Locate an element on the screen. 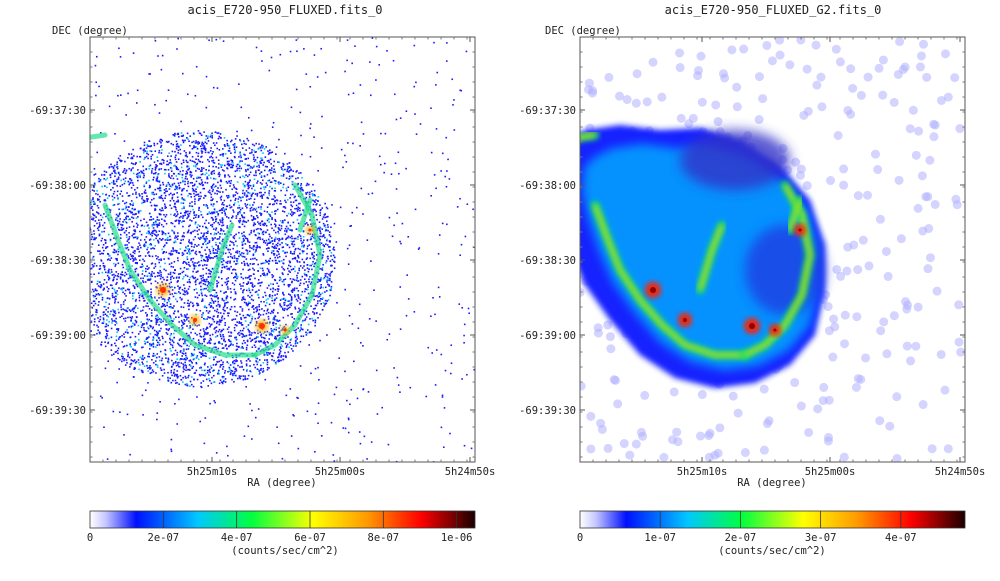 Image resolution: width=1000 pixels, height=581 pixels. colorbar-ticks: 0 2e-07 4e-07 6e-07 8e-07 1e-06 is located at coordinates (280, 527).